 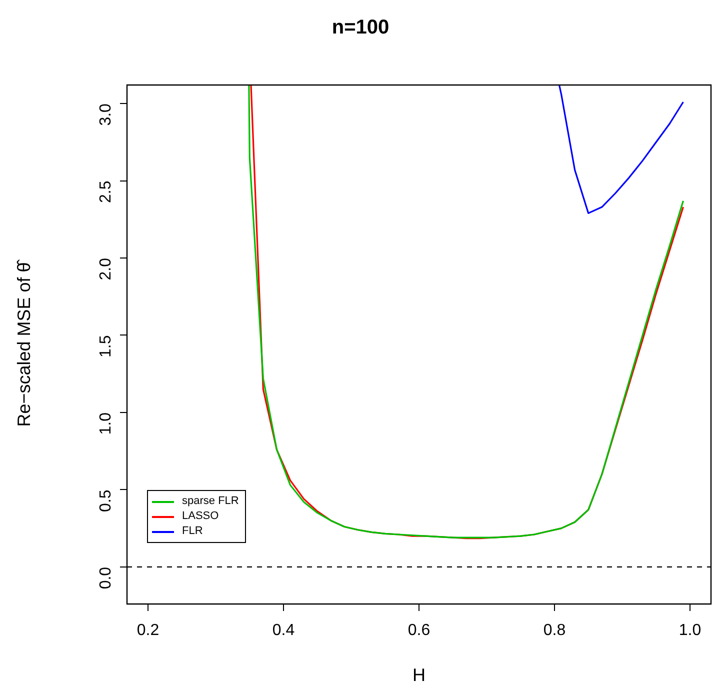 What do you see at coordinates (283, 631) in the screenshot?
I see `x-tick-label: 0.4` at bounding box center [283, 631].